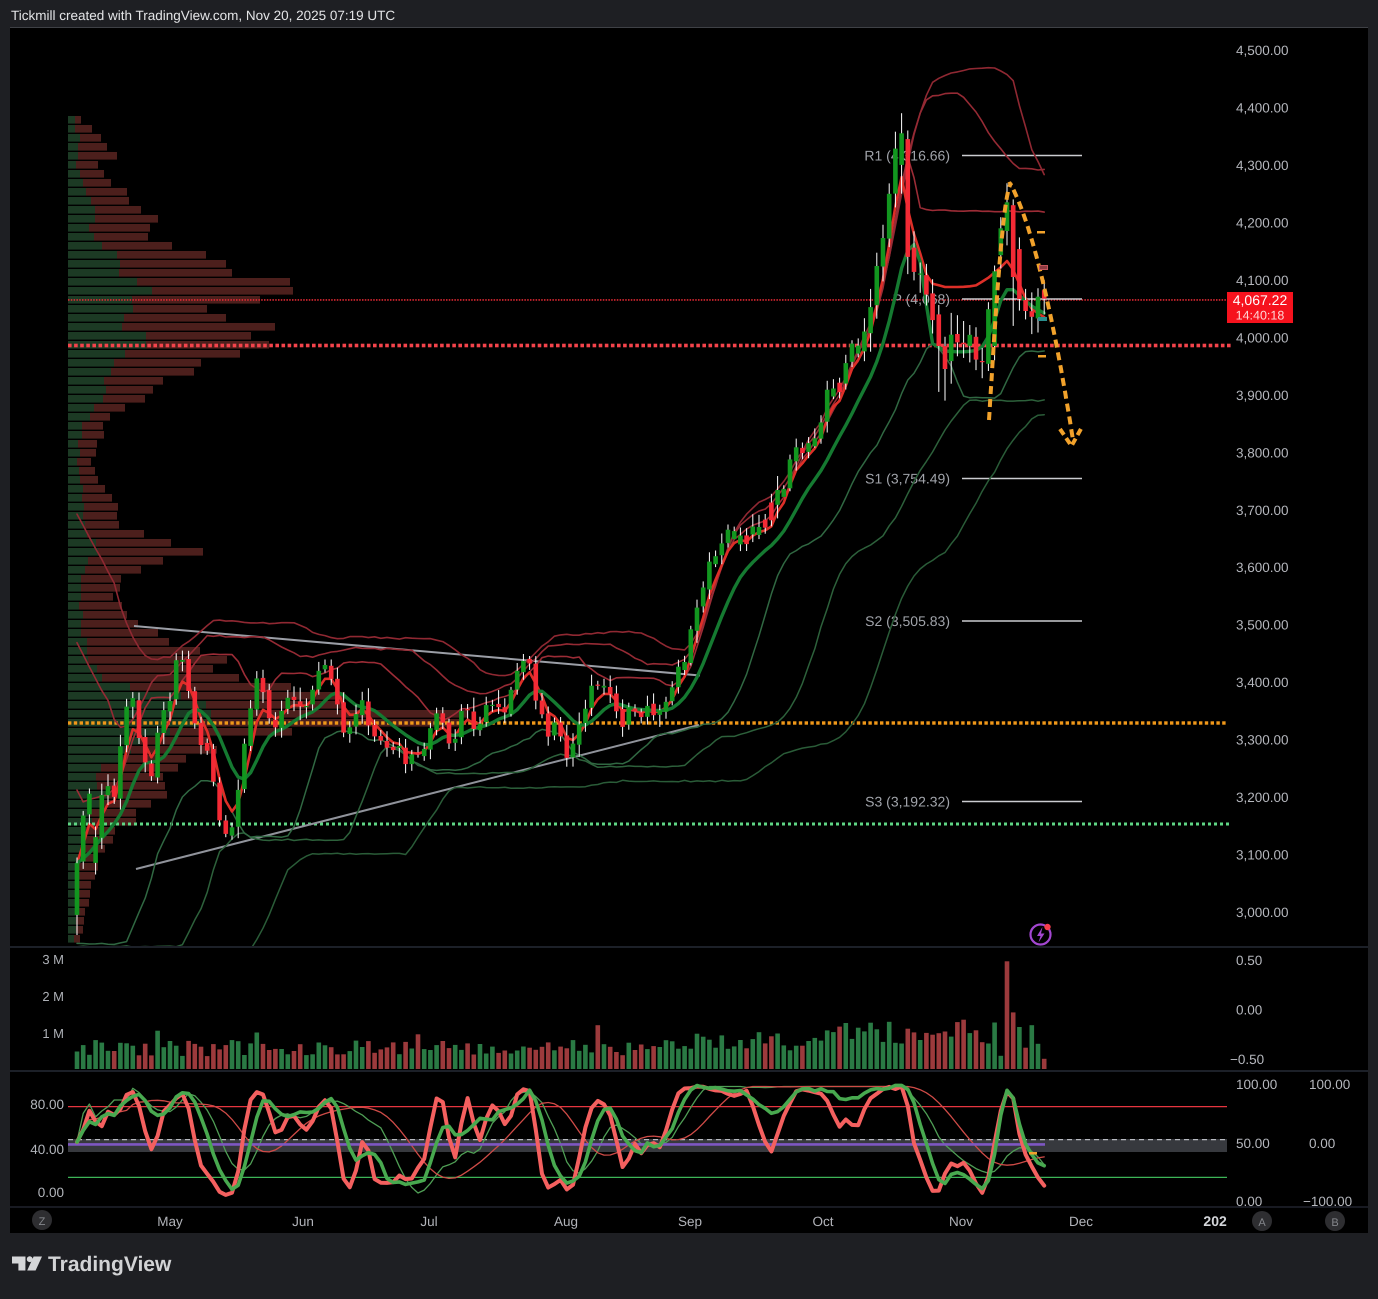 Image resolution: width=1378 pixels, height=1299 pixels. Describe the element at coordinates (961, 1221) in the screenshot. I see `svg-text: Nov` at that location.